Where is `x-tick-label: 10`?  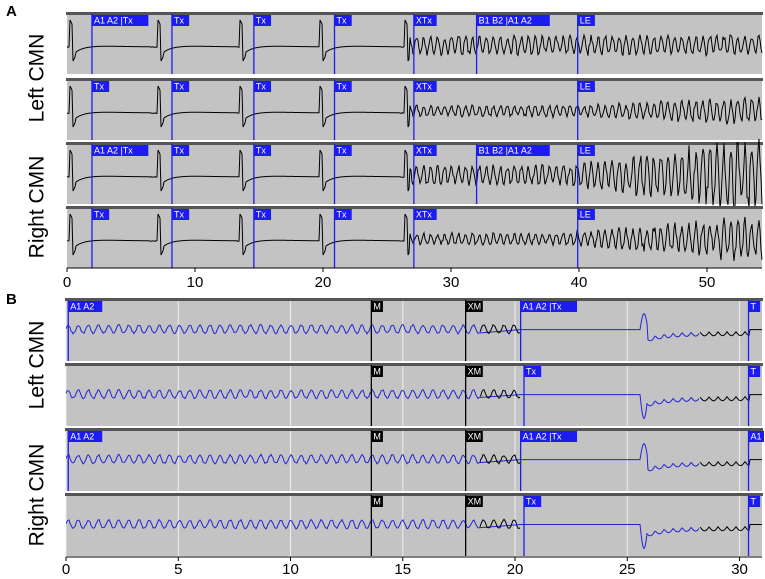 x-tick-label: 10 is located at coordinates (290, 569).